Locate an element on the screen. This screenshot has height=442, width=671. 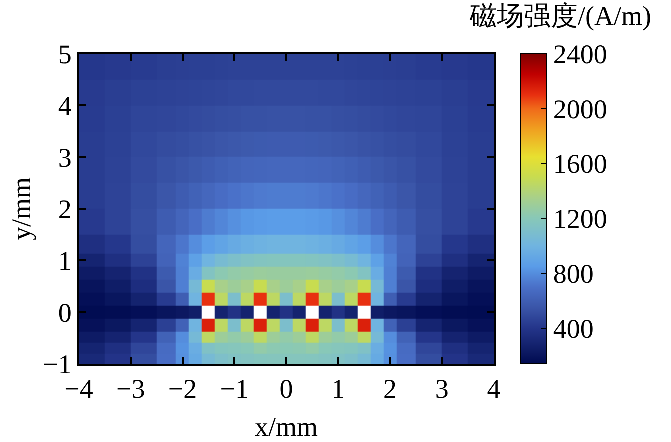
y-tick-label: 3 is located at coordinates (65, 157).